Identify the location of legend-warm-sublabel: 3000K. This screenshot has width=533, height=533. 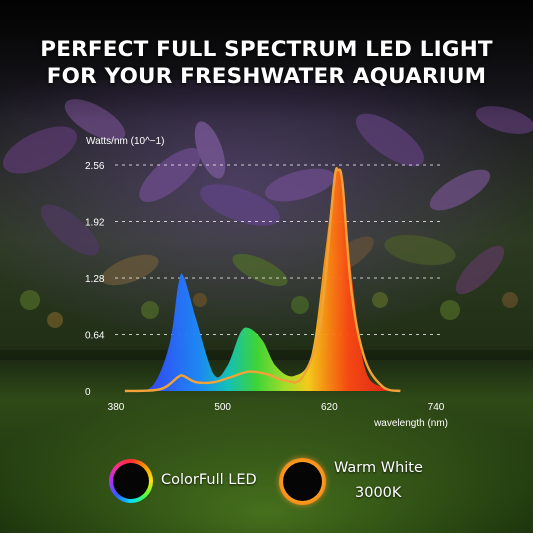
(378, 493).